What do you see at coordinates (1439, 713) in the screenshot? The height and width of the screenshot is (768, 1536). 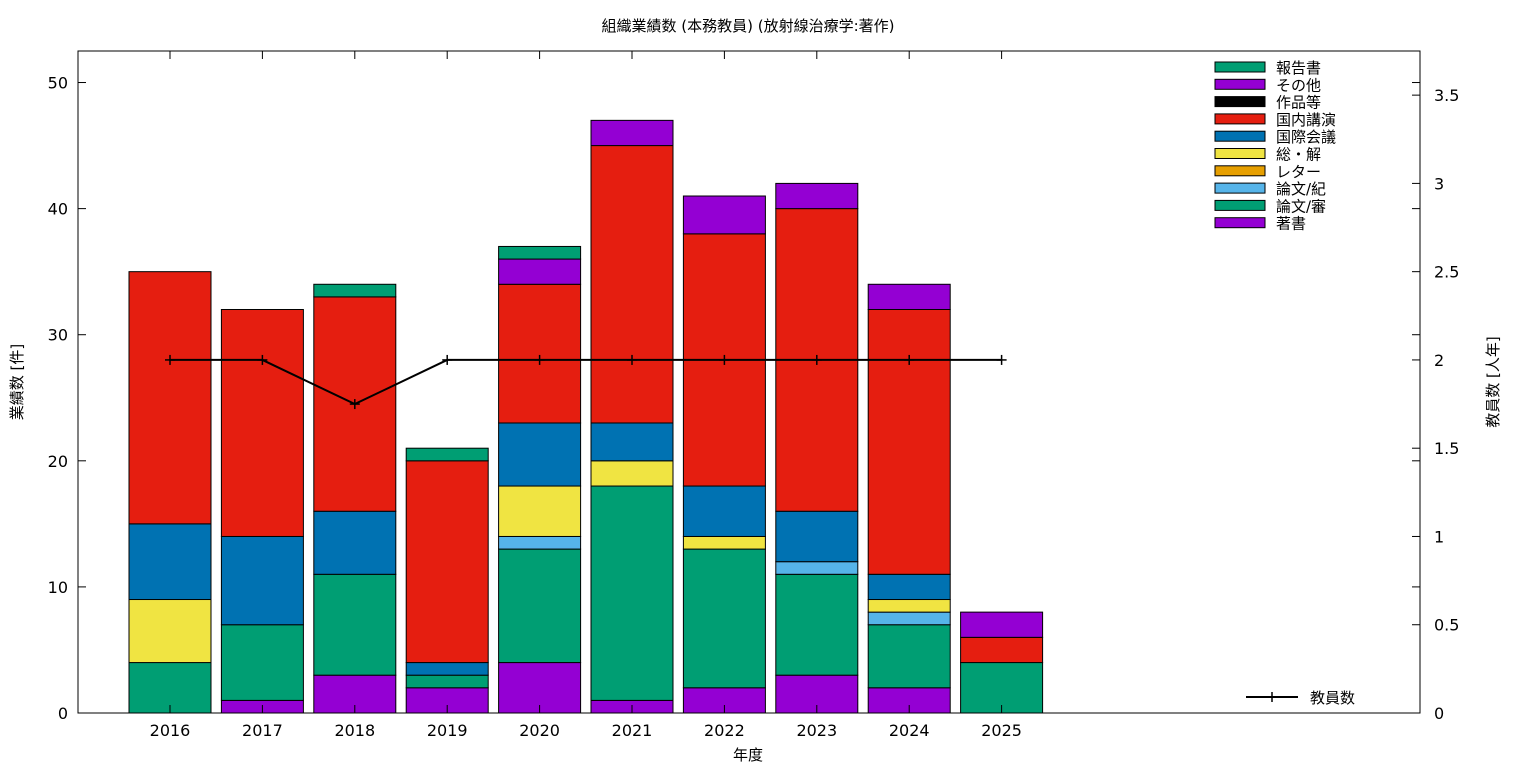 I see `y2-tick-label: 0` at bounding box center [1439, 713].